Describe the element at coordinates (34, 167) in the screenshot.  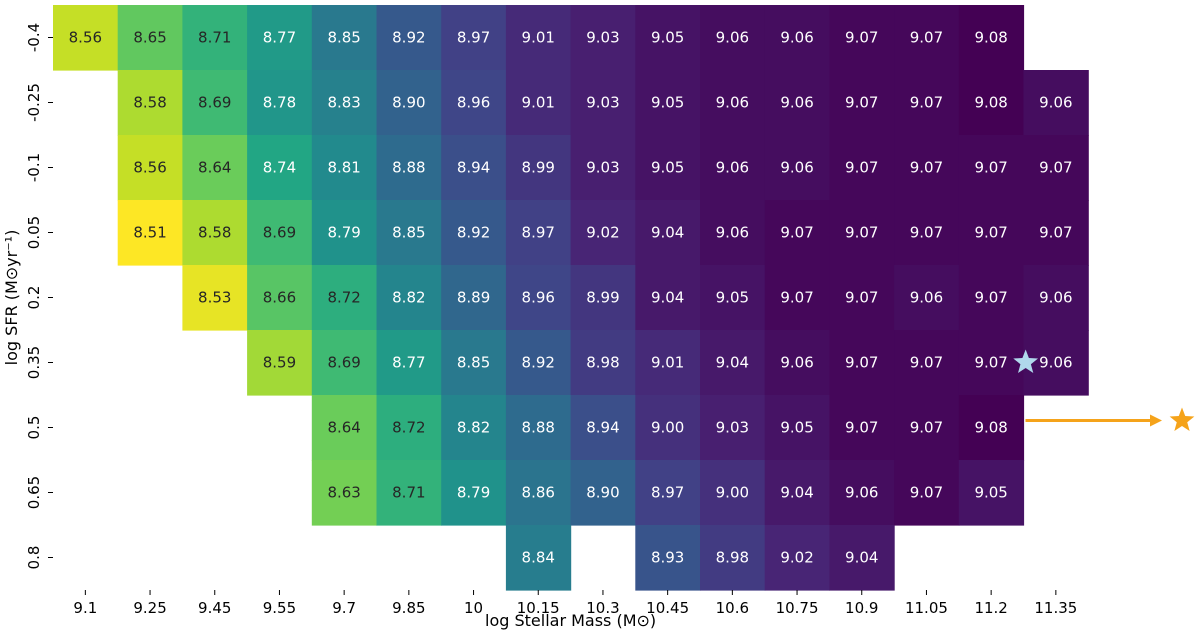
I see `y-tick-label: -0.1` at that location.